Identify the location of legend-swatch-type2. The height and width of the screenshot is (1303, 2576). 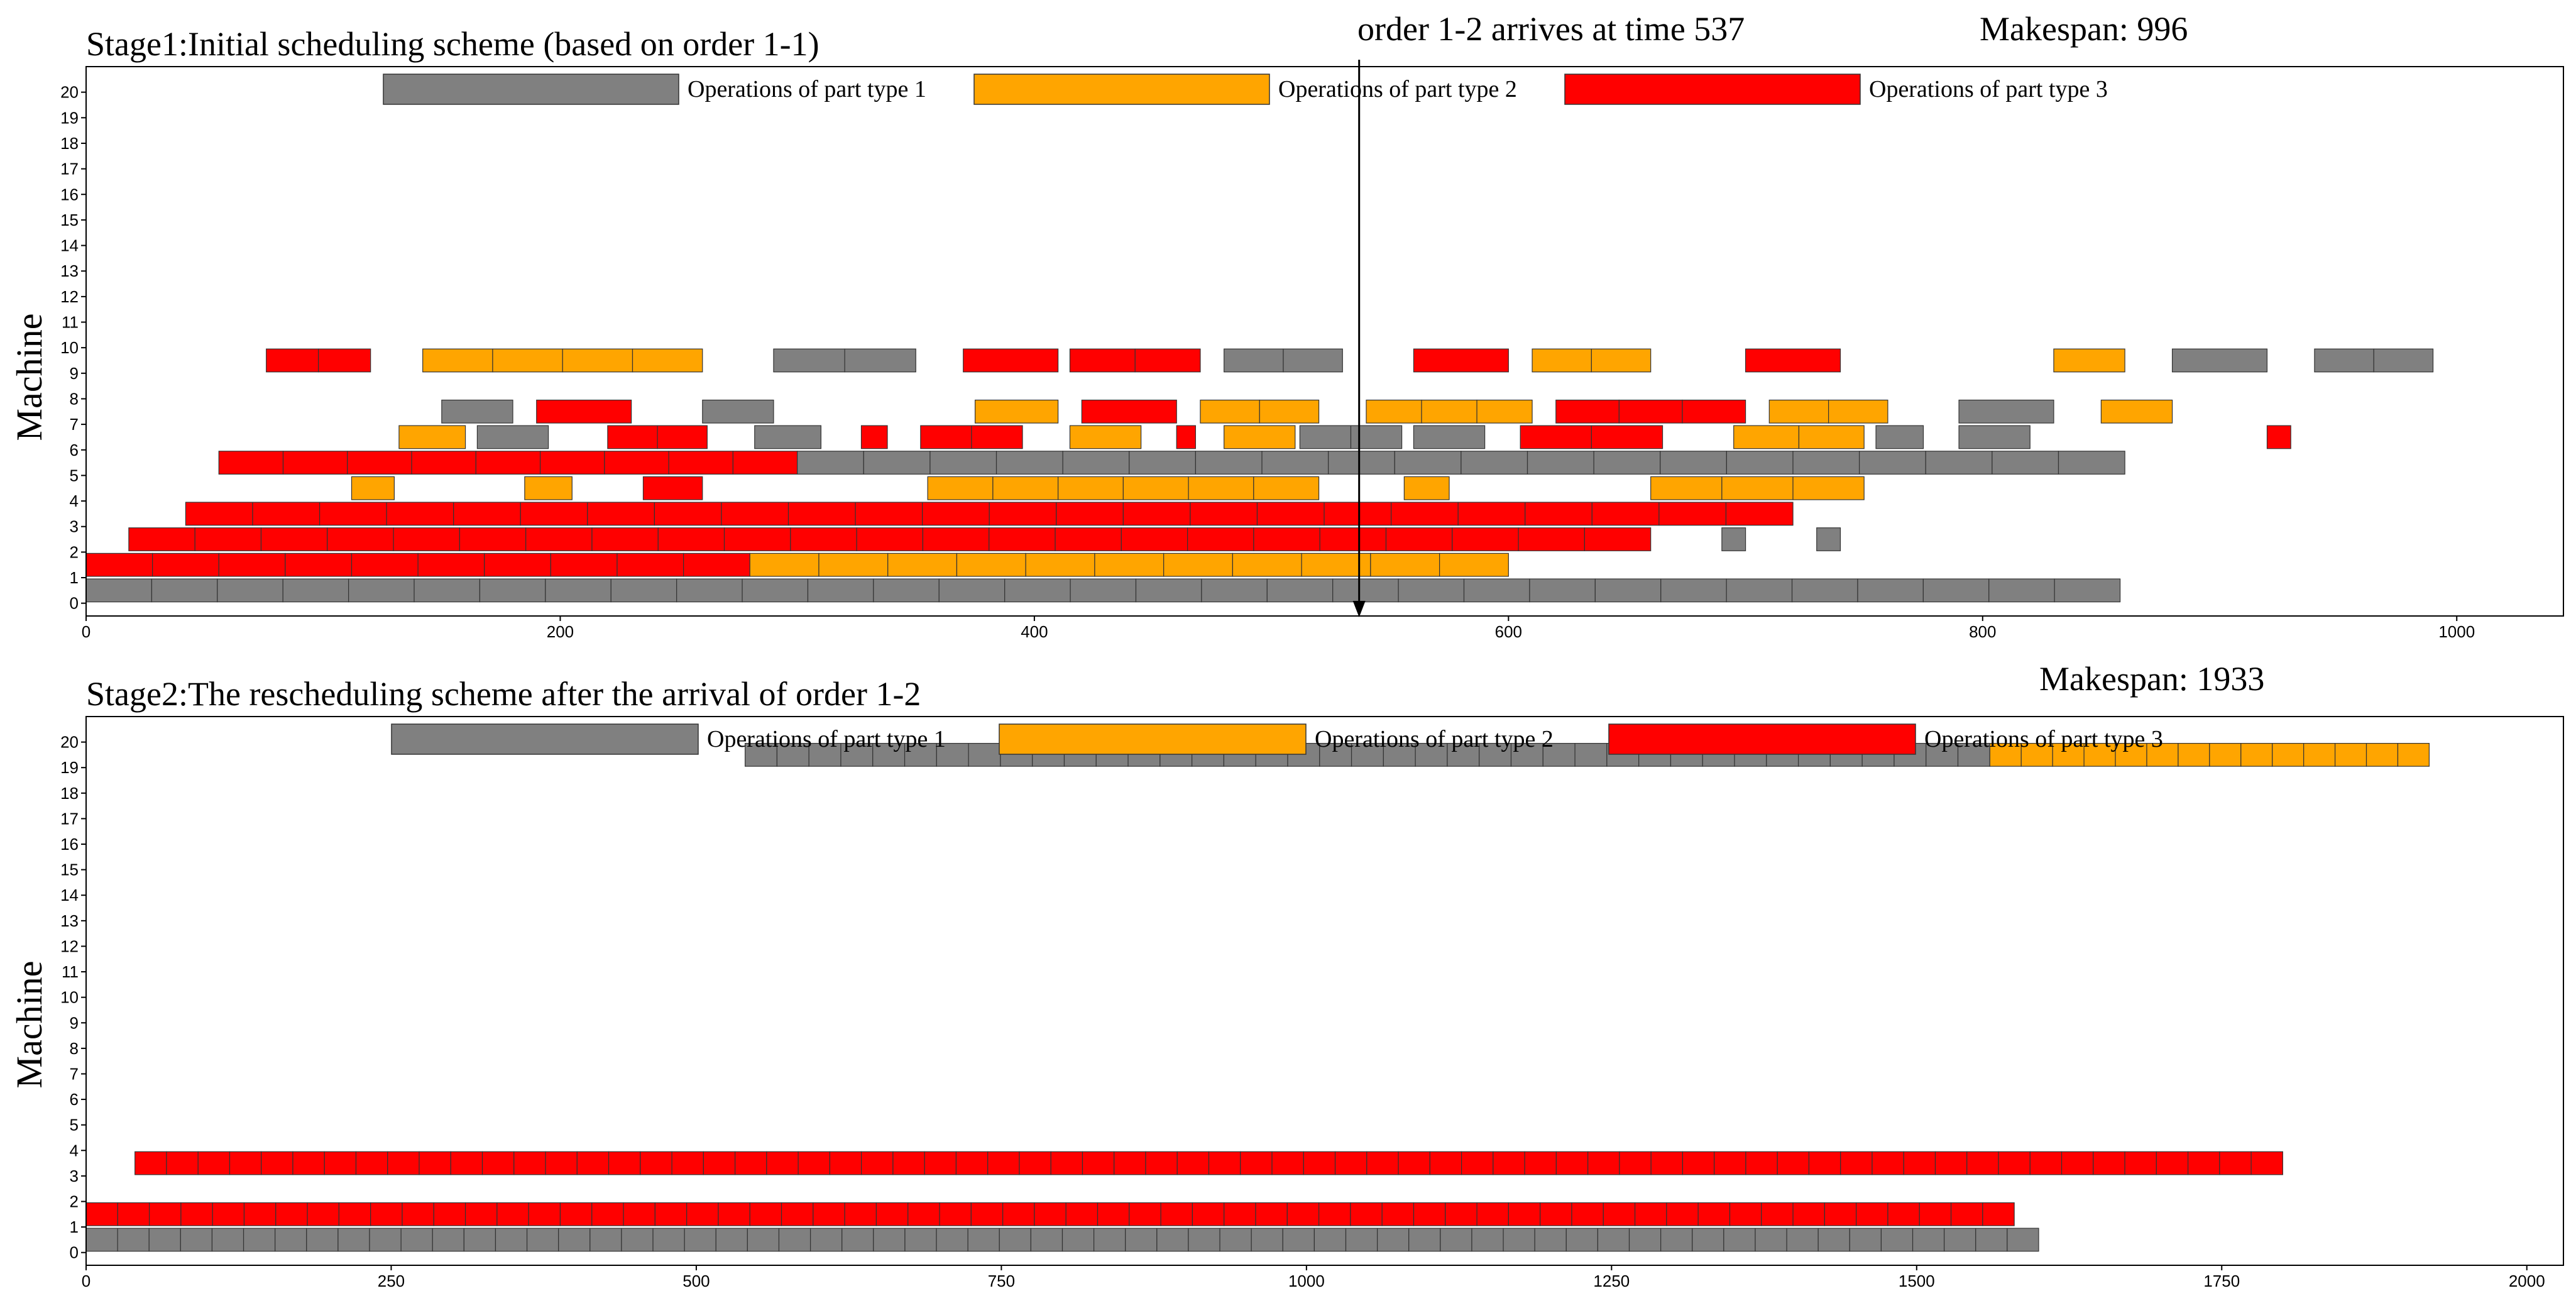
(1153, 739).